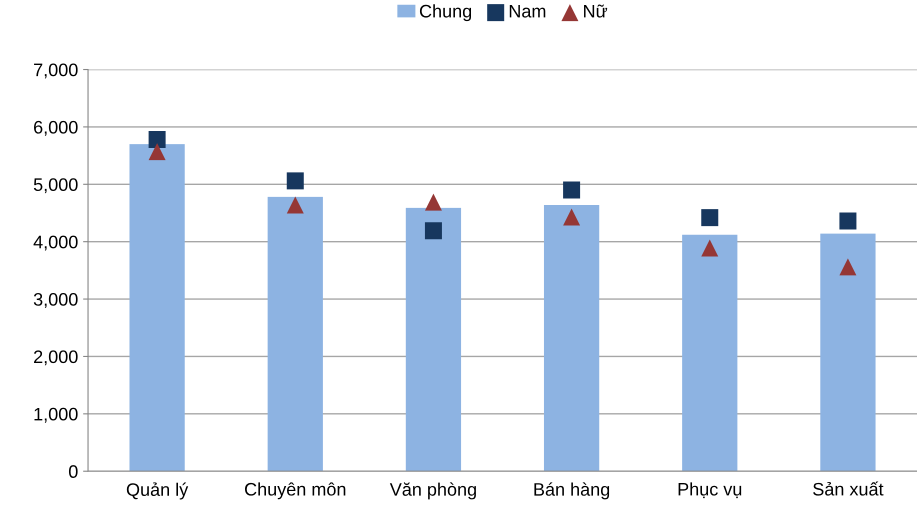  Describe the element at coordinates (56, 128) in the screenshot. I see `y-tick-label: 6,000` at that location.